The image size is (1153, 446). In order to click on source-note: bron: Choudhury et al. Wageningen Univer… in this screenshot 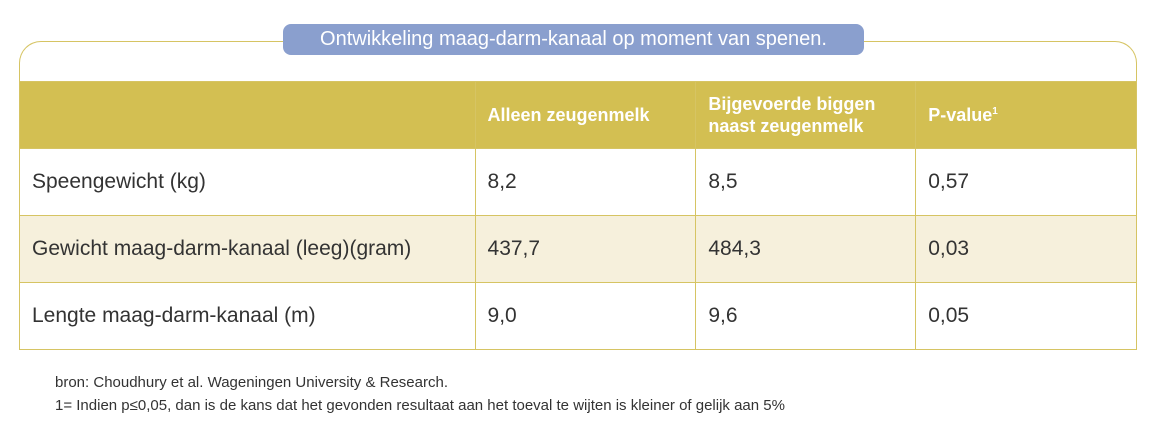, I will do `click(251, 382)`.